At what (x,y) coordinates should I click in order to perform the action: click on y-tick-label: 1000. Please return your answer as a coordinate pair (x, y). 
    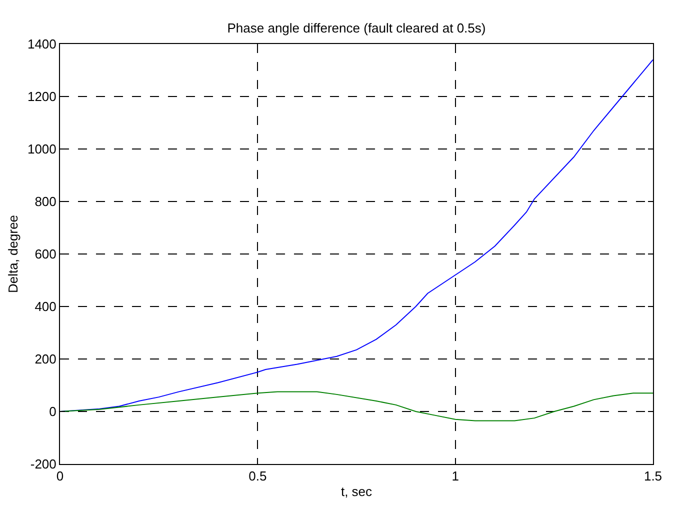
    Looking at the image, I should click on (41, 149).